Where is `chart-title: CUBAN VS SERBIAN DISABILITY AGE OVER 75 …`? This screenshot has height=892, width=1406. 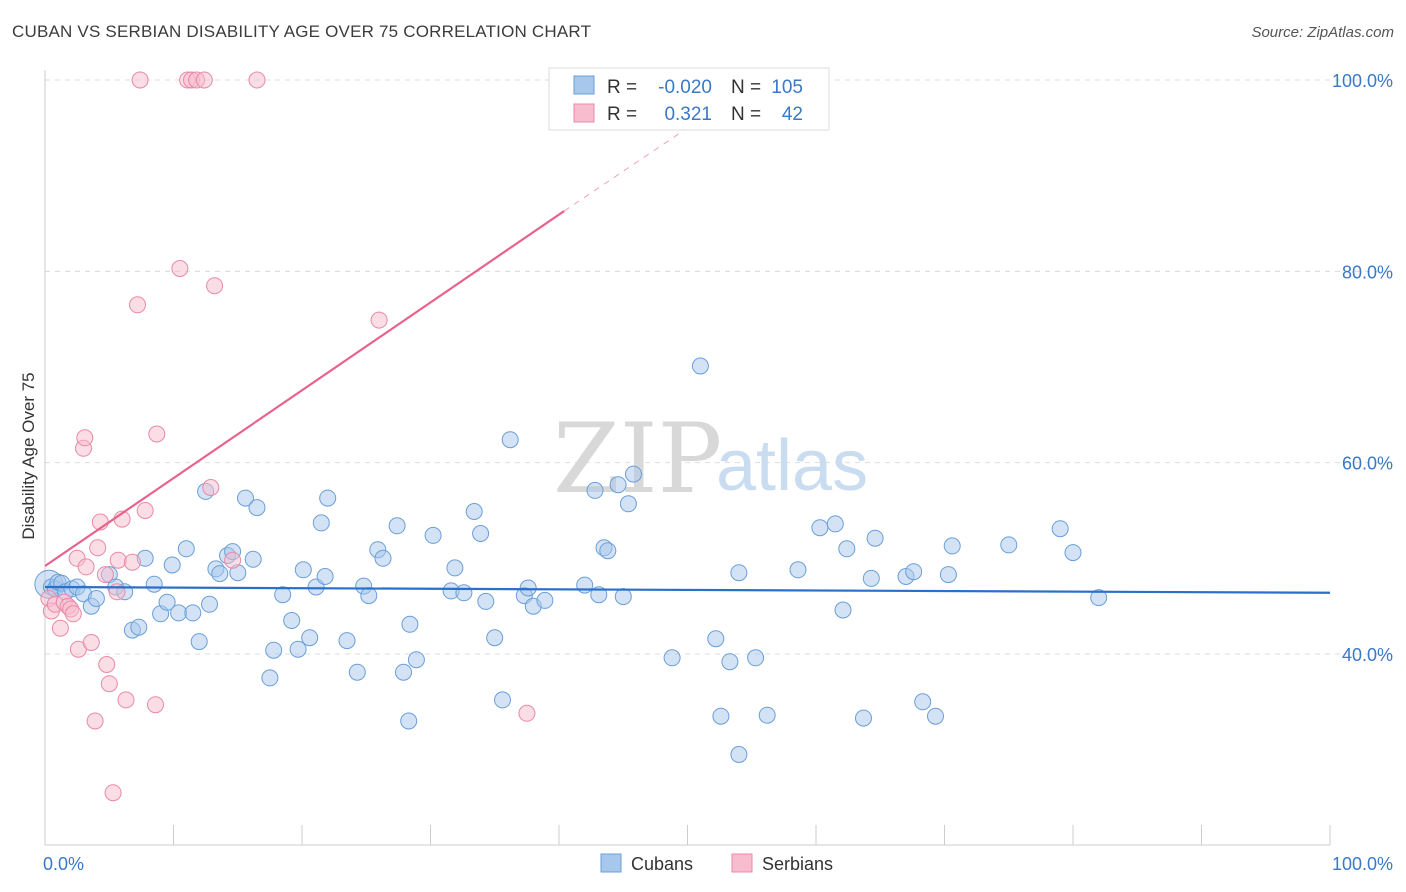
chart-title: CUBAN VS SERBIAN DISABILITY AGE OVER 75 … is located at coordinates (302, 31).